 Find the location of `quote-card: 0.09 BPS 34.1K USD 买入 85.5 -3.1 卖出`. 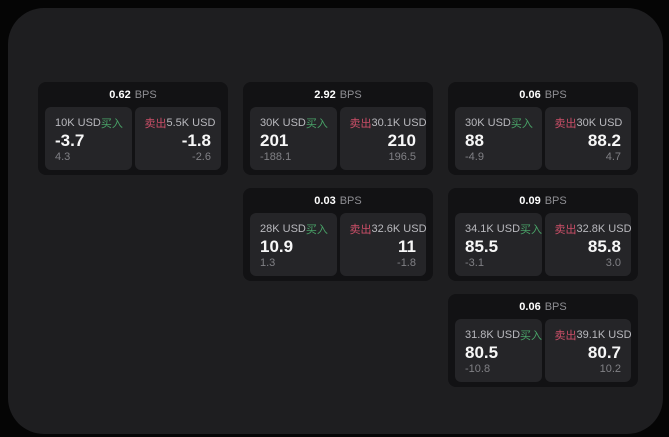

quote-card: 0.09 BPS 34.1K USD 买入 85.5 -3.1 卖出 is located at coordinates (543, 234).